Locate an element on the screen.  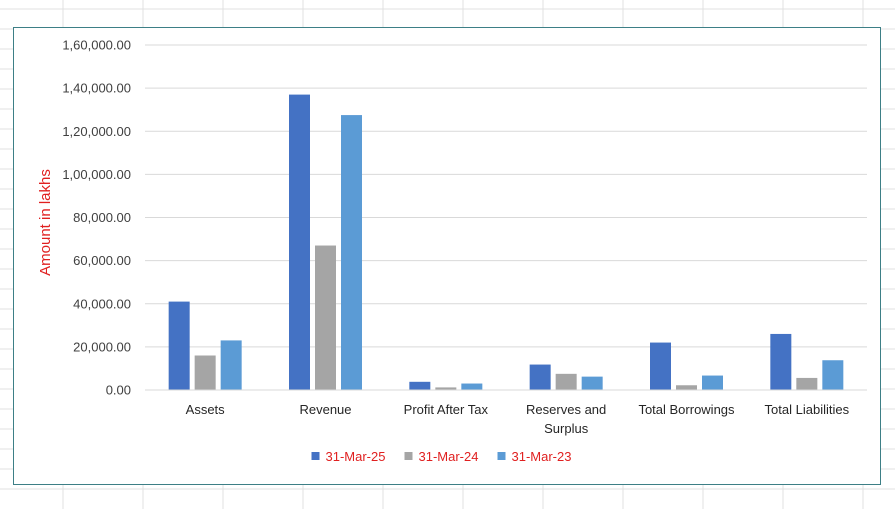
y-tick-label: 80,000.00 is located at coordinates (102, 217).